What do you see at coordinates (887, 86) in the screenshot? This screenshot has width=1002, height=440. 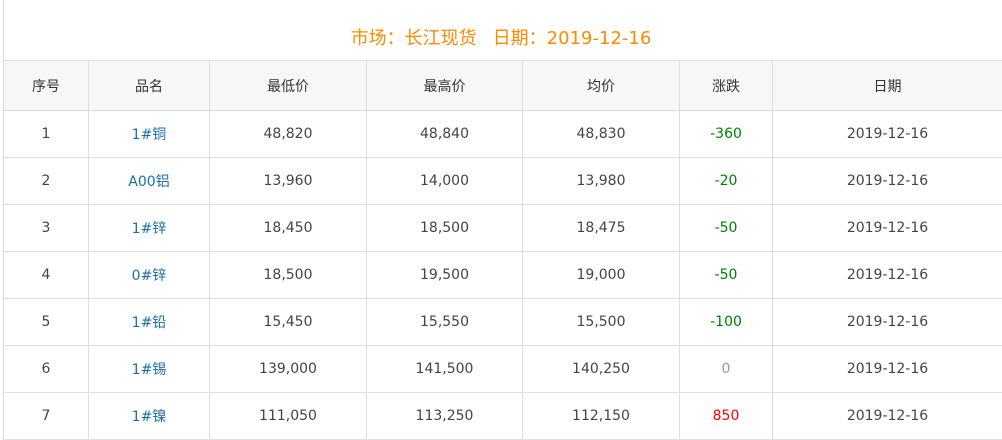 I see `header-date: 日期` at bounding box center [887, 86].